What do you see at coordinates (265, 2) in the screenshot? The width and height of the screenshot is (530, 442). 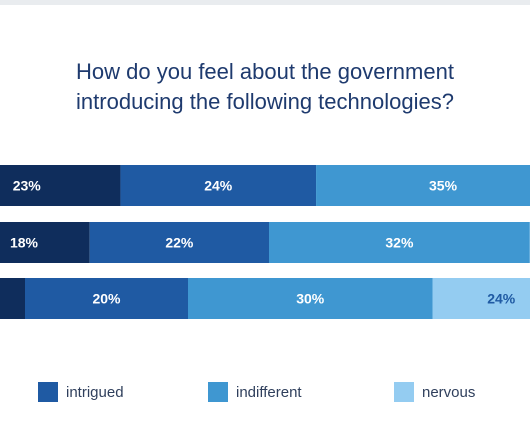 I see `top-divider` at bounding box center [265, 2].